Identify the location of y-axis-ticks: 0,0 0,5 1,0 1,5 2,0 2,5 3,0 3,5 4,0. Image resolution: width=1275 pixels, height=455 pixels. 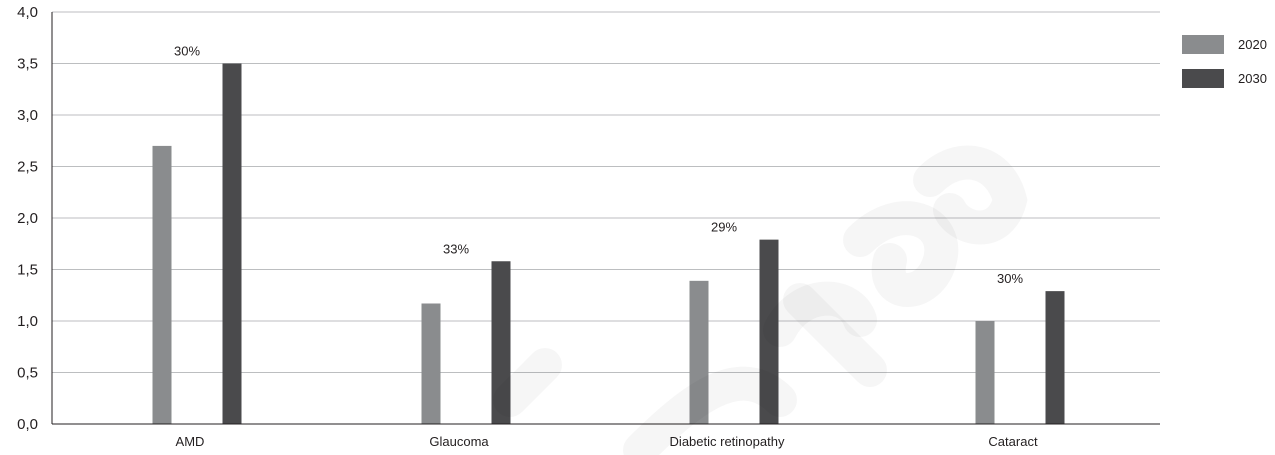
(27, 218).